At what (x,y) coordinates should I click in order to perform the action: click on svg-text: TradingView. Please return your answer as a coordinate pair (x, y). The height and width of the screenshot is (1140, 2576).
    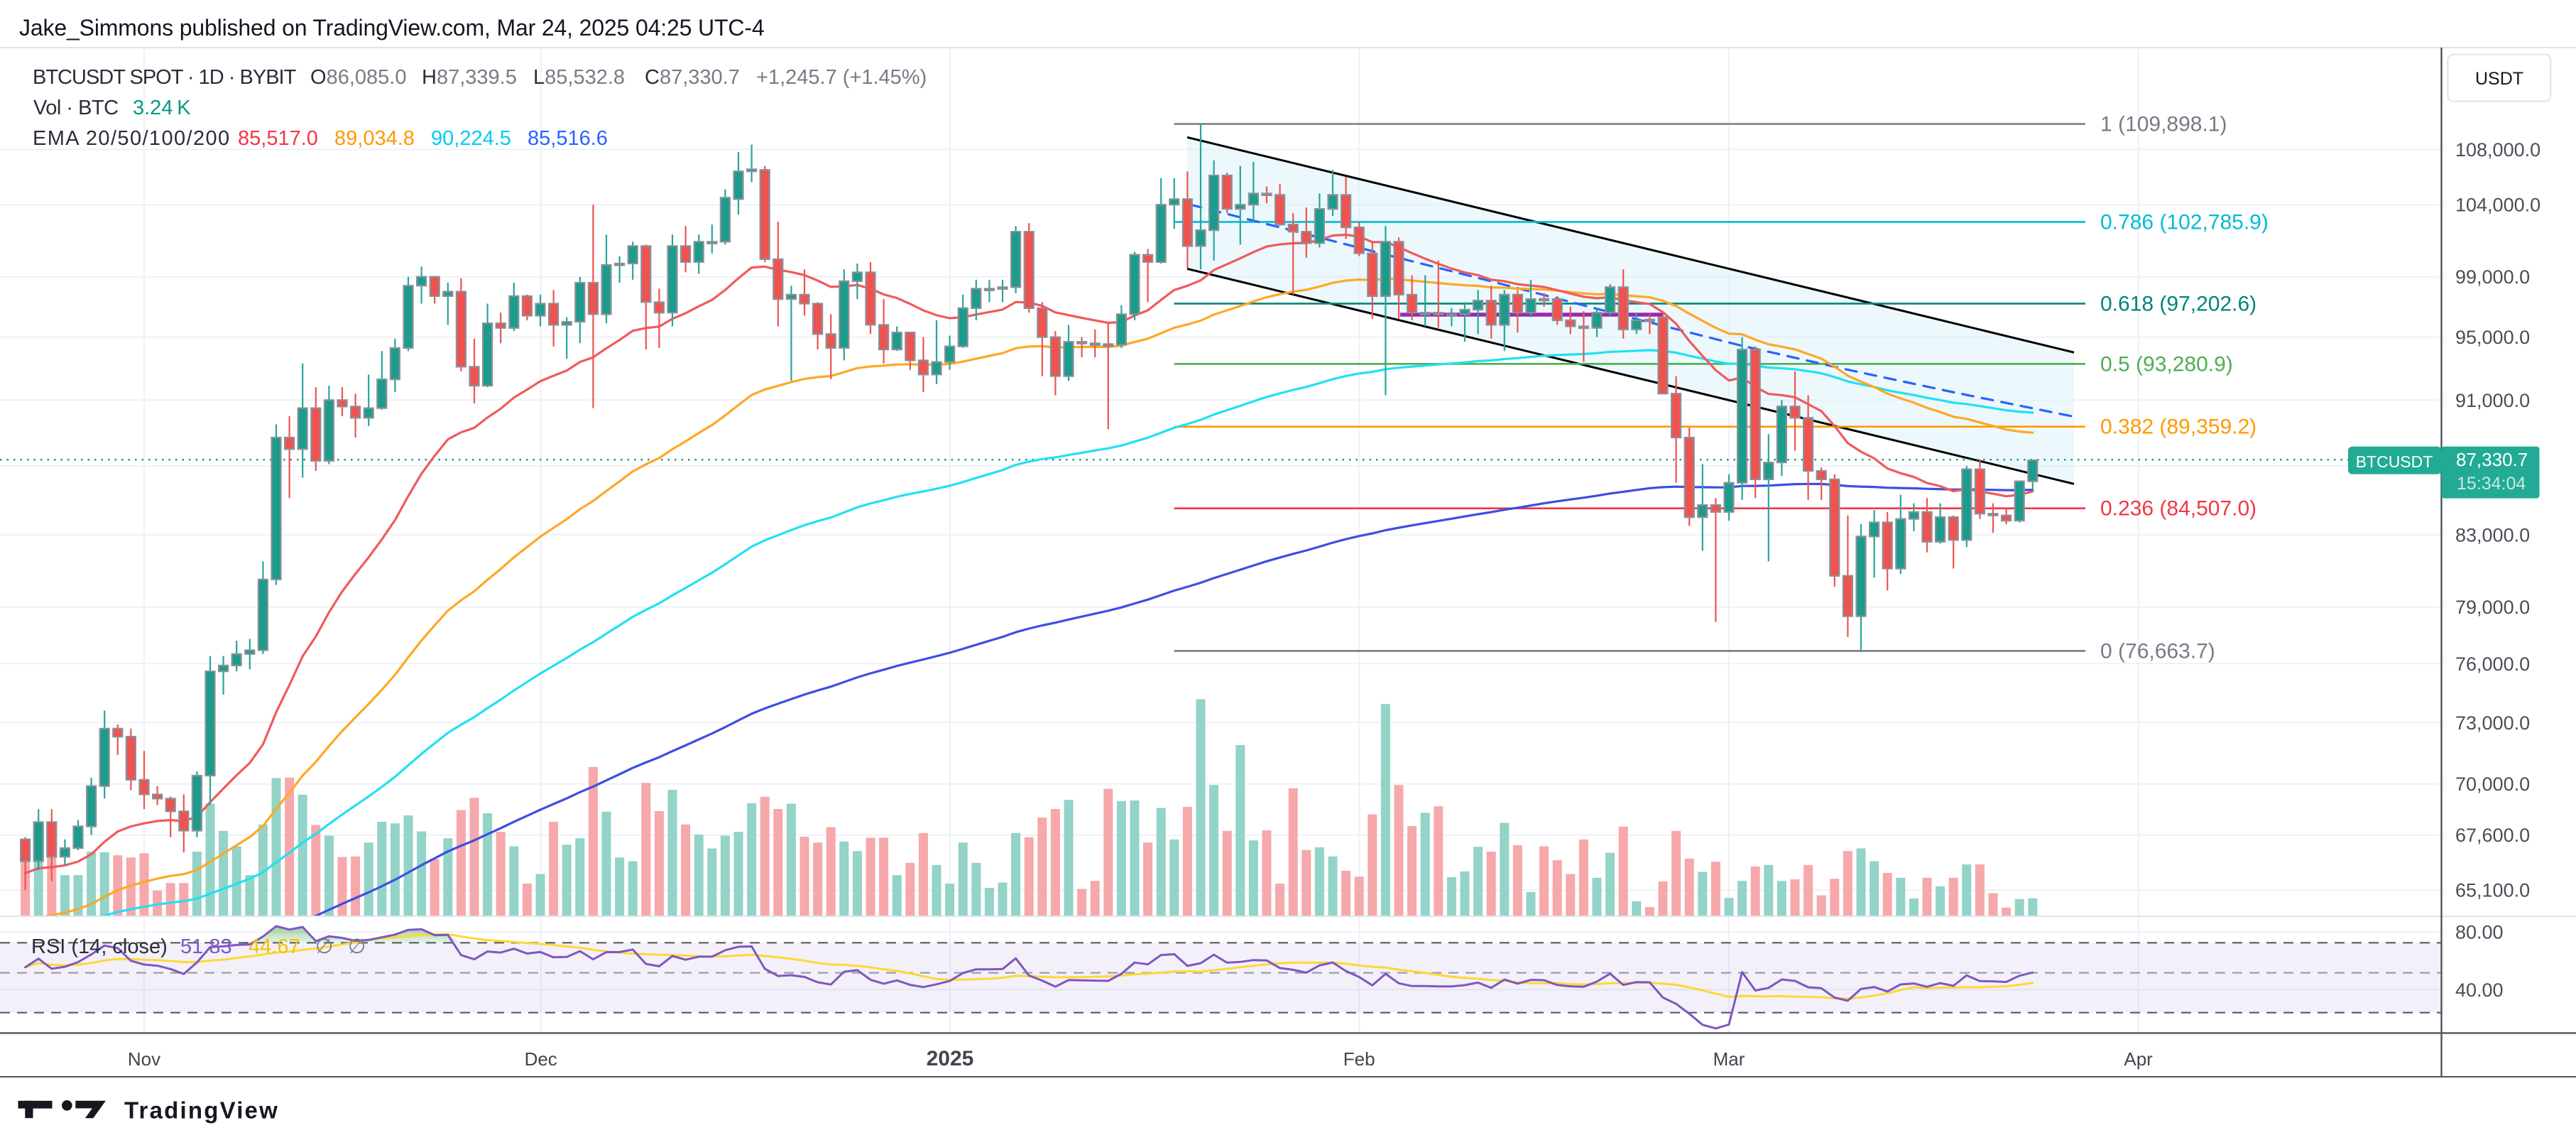
    Looking at the image, I should click on (201, 1110).